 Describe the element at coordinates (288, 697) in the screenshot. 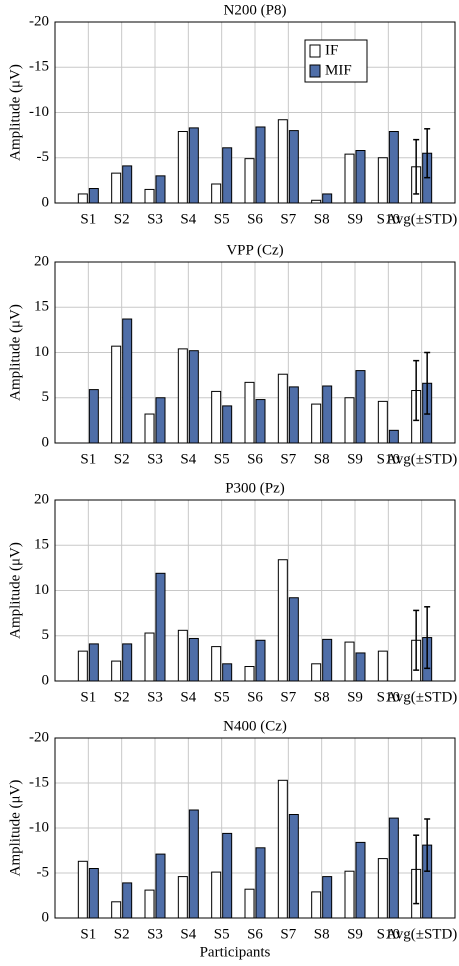

I see `x-tick-label: S7` at that location.